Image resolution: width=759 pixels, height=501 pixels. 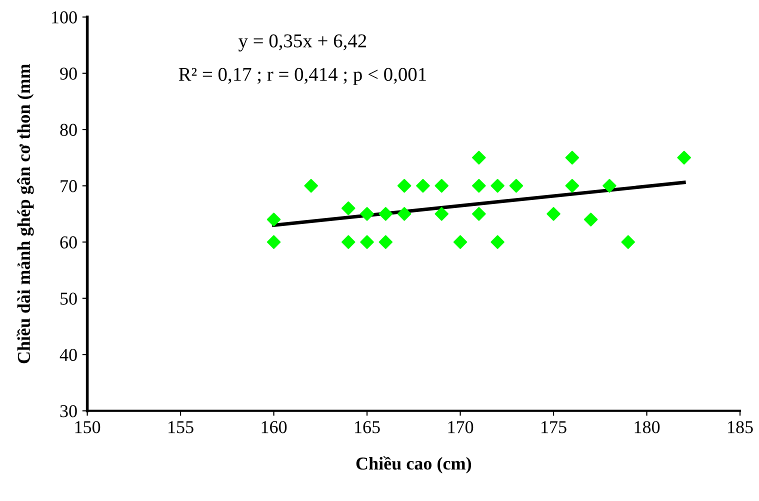 I want to click on y-axis-title: Chiều dài mảnh ghép gân cơ thon (mm, so click(x=25, y=214).